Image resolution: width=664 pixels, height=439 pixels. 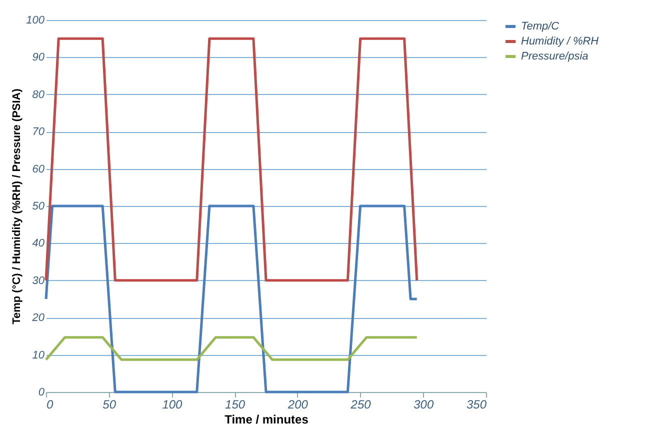 I want to click on legend-label: Pressure/psia, so click(x=554, y=56).